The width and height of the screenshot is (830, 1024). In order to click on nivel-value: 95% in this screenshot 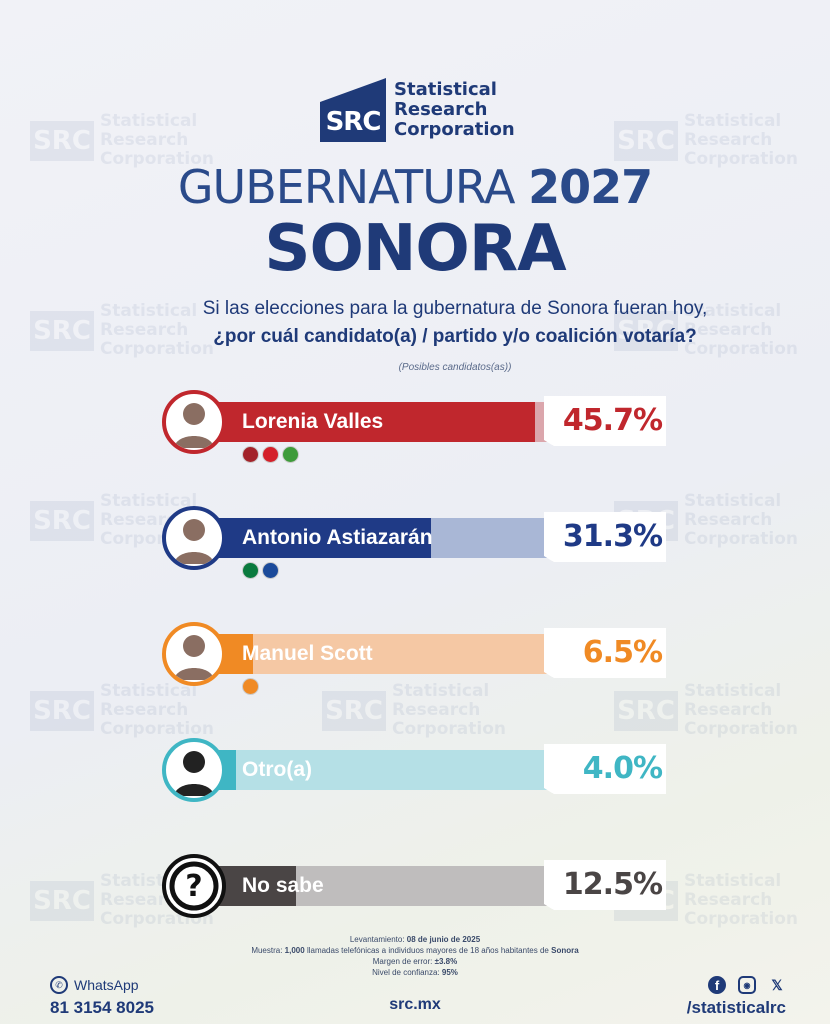, I will do `click(449, 972)`.